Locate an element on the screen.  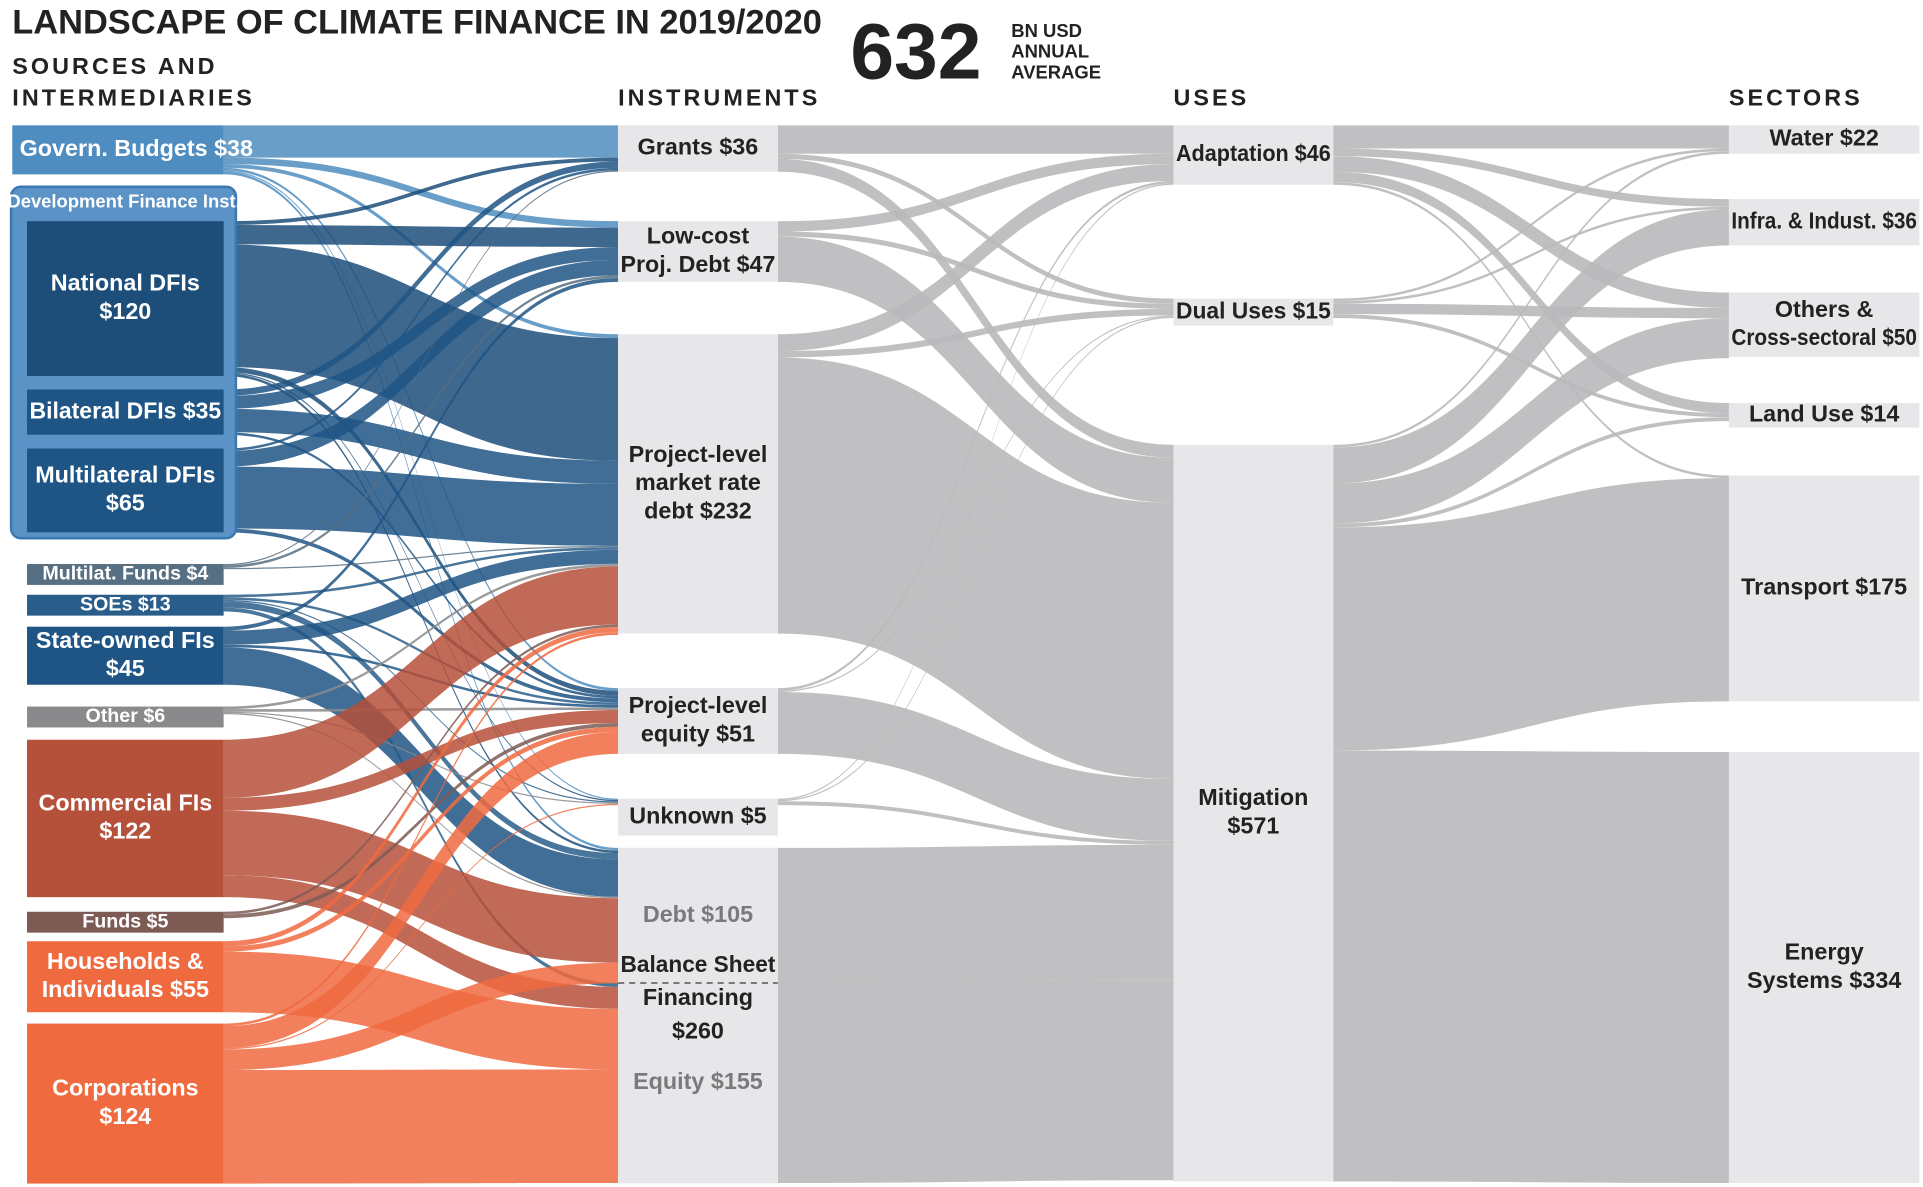
node-label: Debt $105 is located at coordinates (698, 914).